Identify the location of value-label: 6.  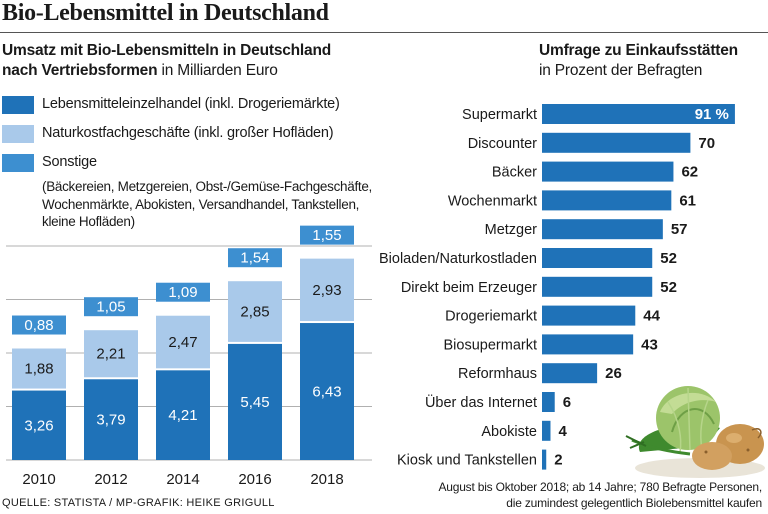
(567, 402).